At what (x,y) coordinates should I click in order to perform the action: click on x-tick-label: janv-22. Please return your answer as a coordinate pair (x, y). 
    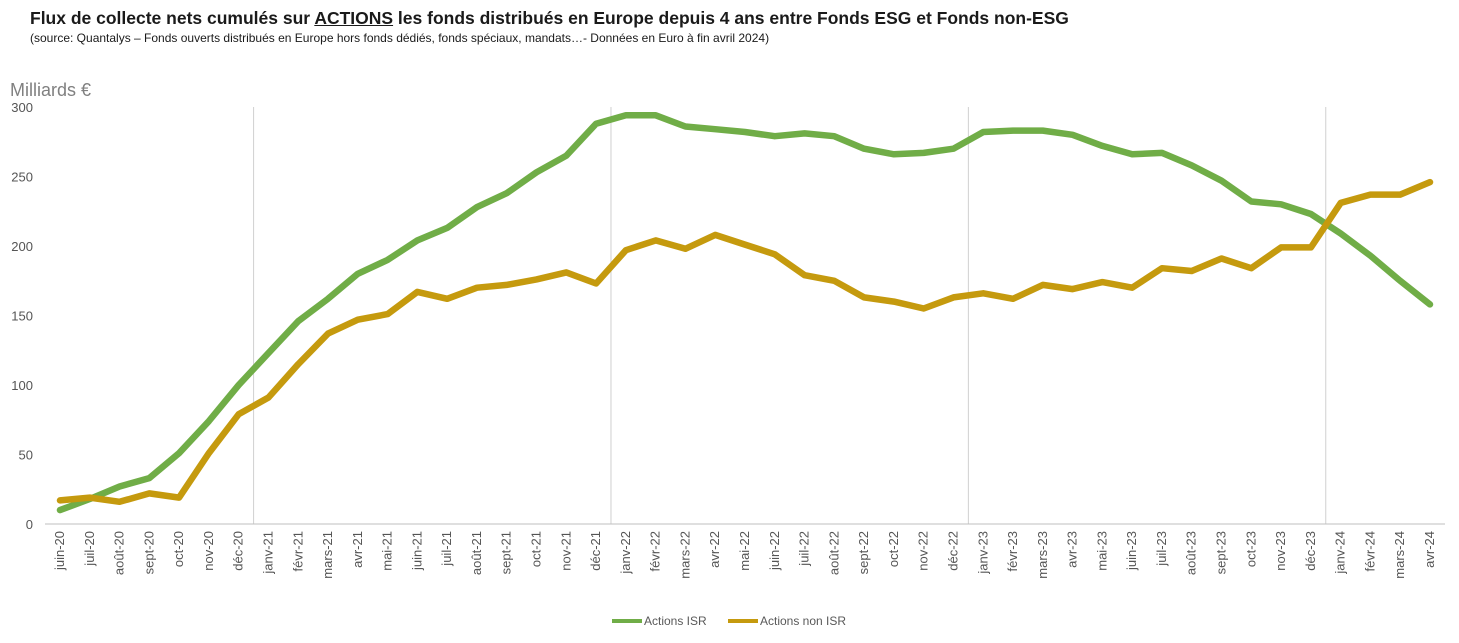
    Looking at the image, I should click on (625, 553).